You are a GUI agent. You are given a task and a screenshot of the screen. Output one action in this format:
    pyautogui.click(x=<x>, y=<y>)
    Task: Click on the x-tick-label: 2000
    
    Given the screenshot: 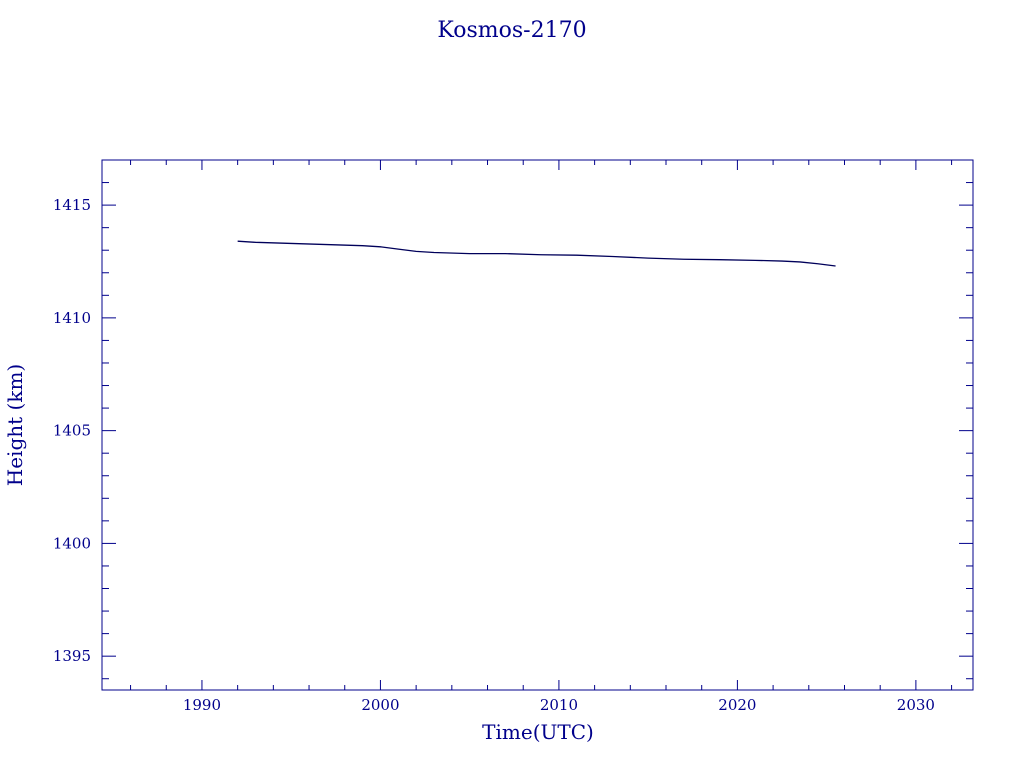 What is the action you would take?
    pyautogui.click(x=380, y=705)
    